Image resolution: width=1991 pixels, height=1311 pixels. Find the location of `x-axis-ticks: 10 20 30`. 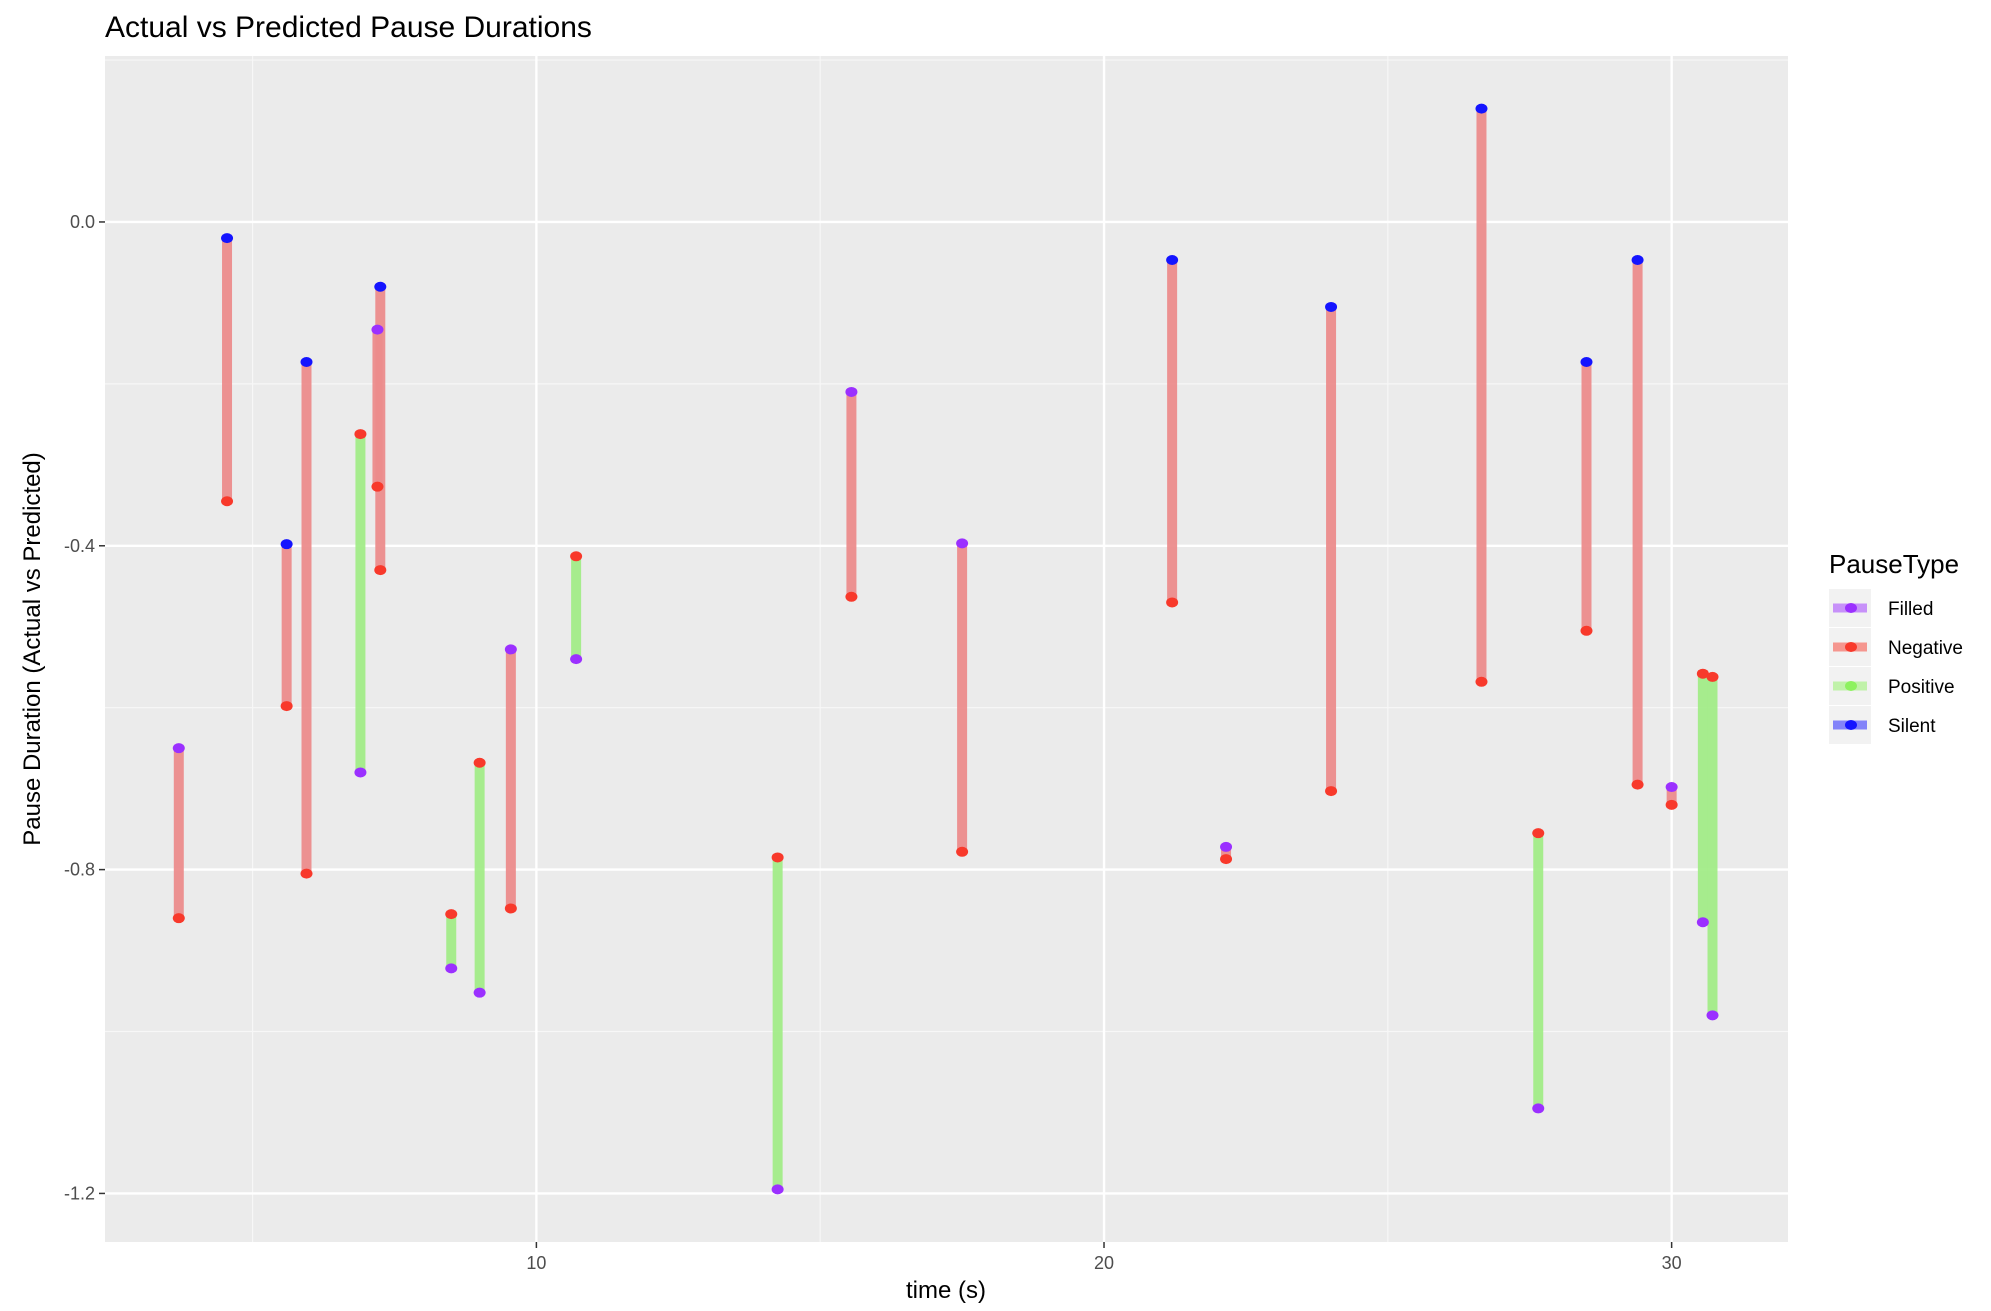

x-axis-ticks: 10 20 30 is located at coordinates (1104, 1257).